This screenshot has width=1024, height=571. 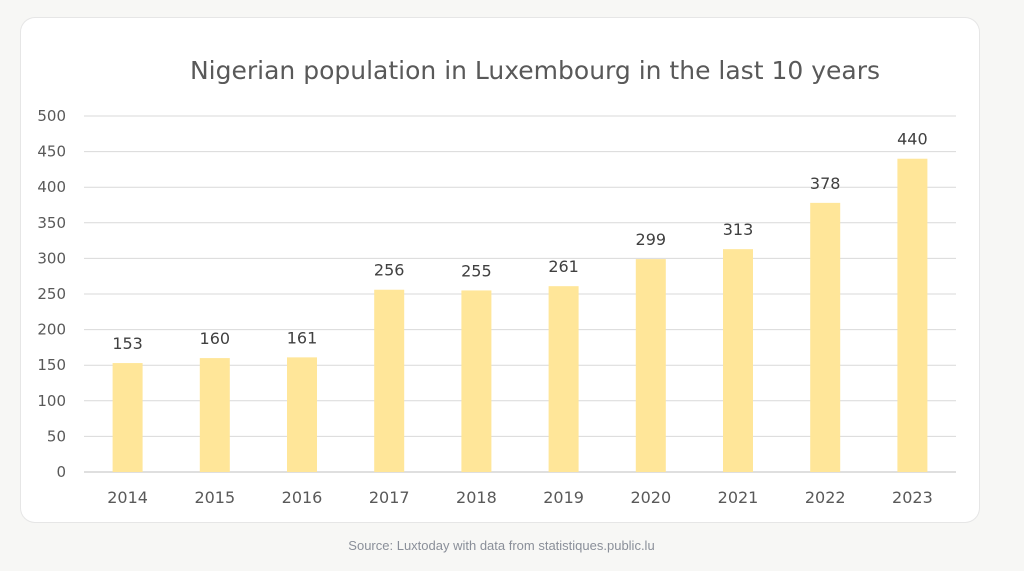 I want to click on y-tick-label: 100, so click(x=51, y=401).